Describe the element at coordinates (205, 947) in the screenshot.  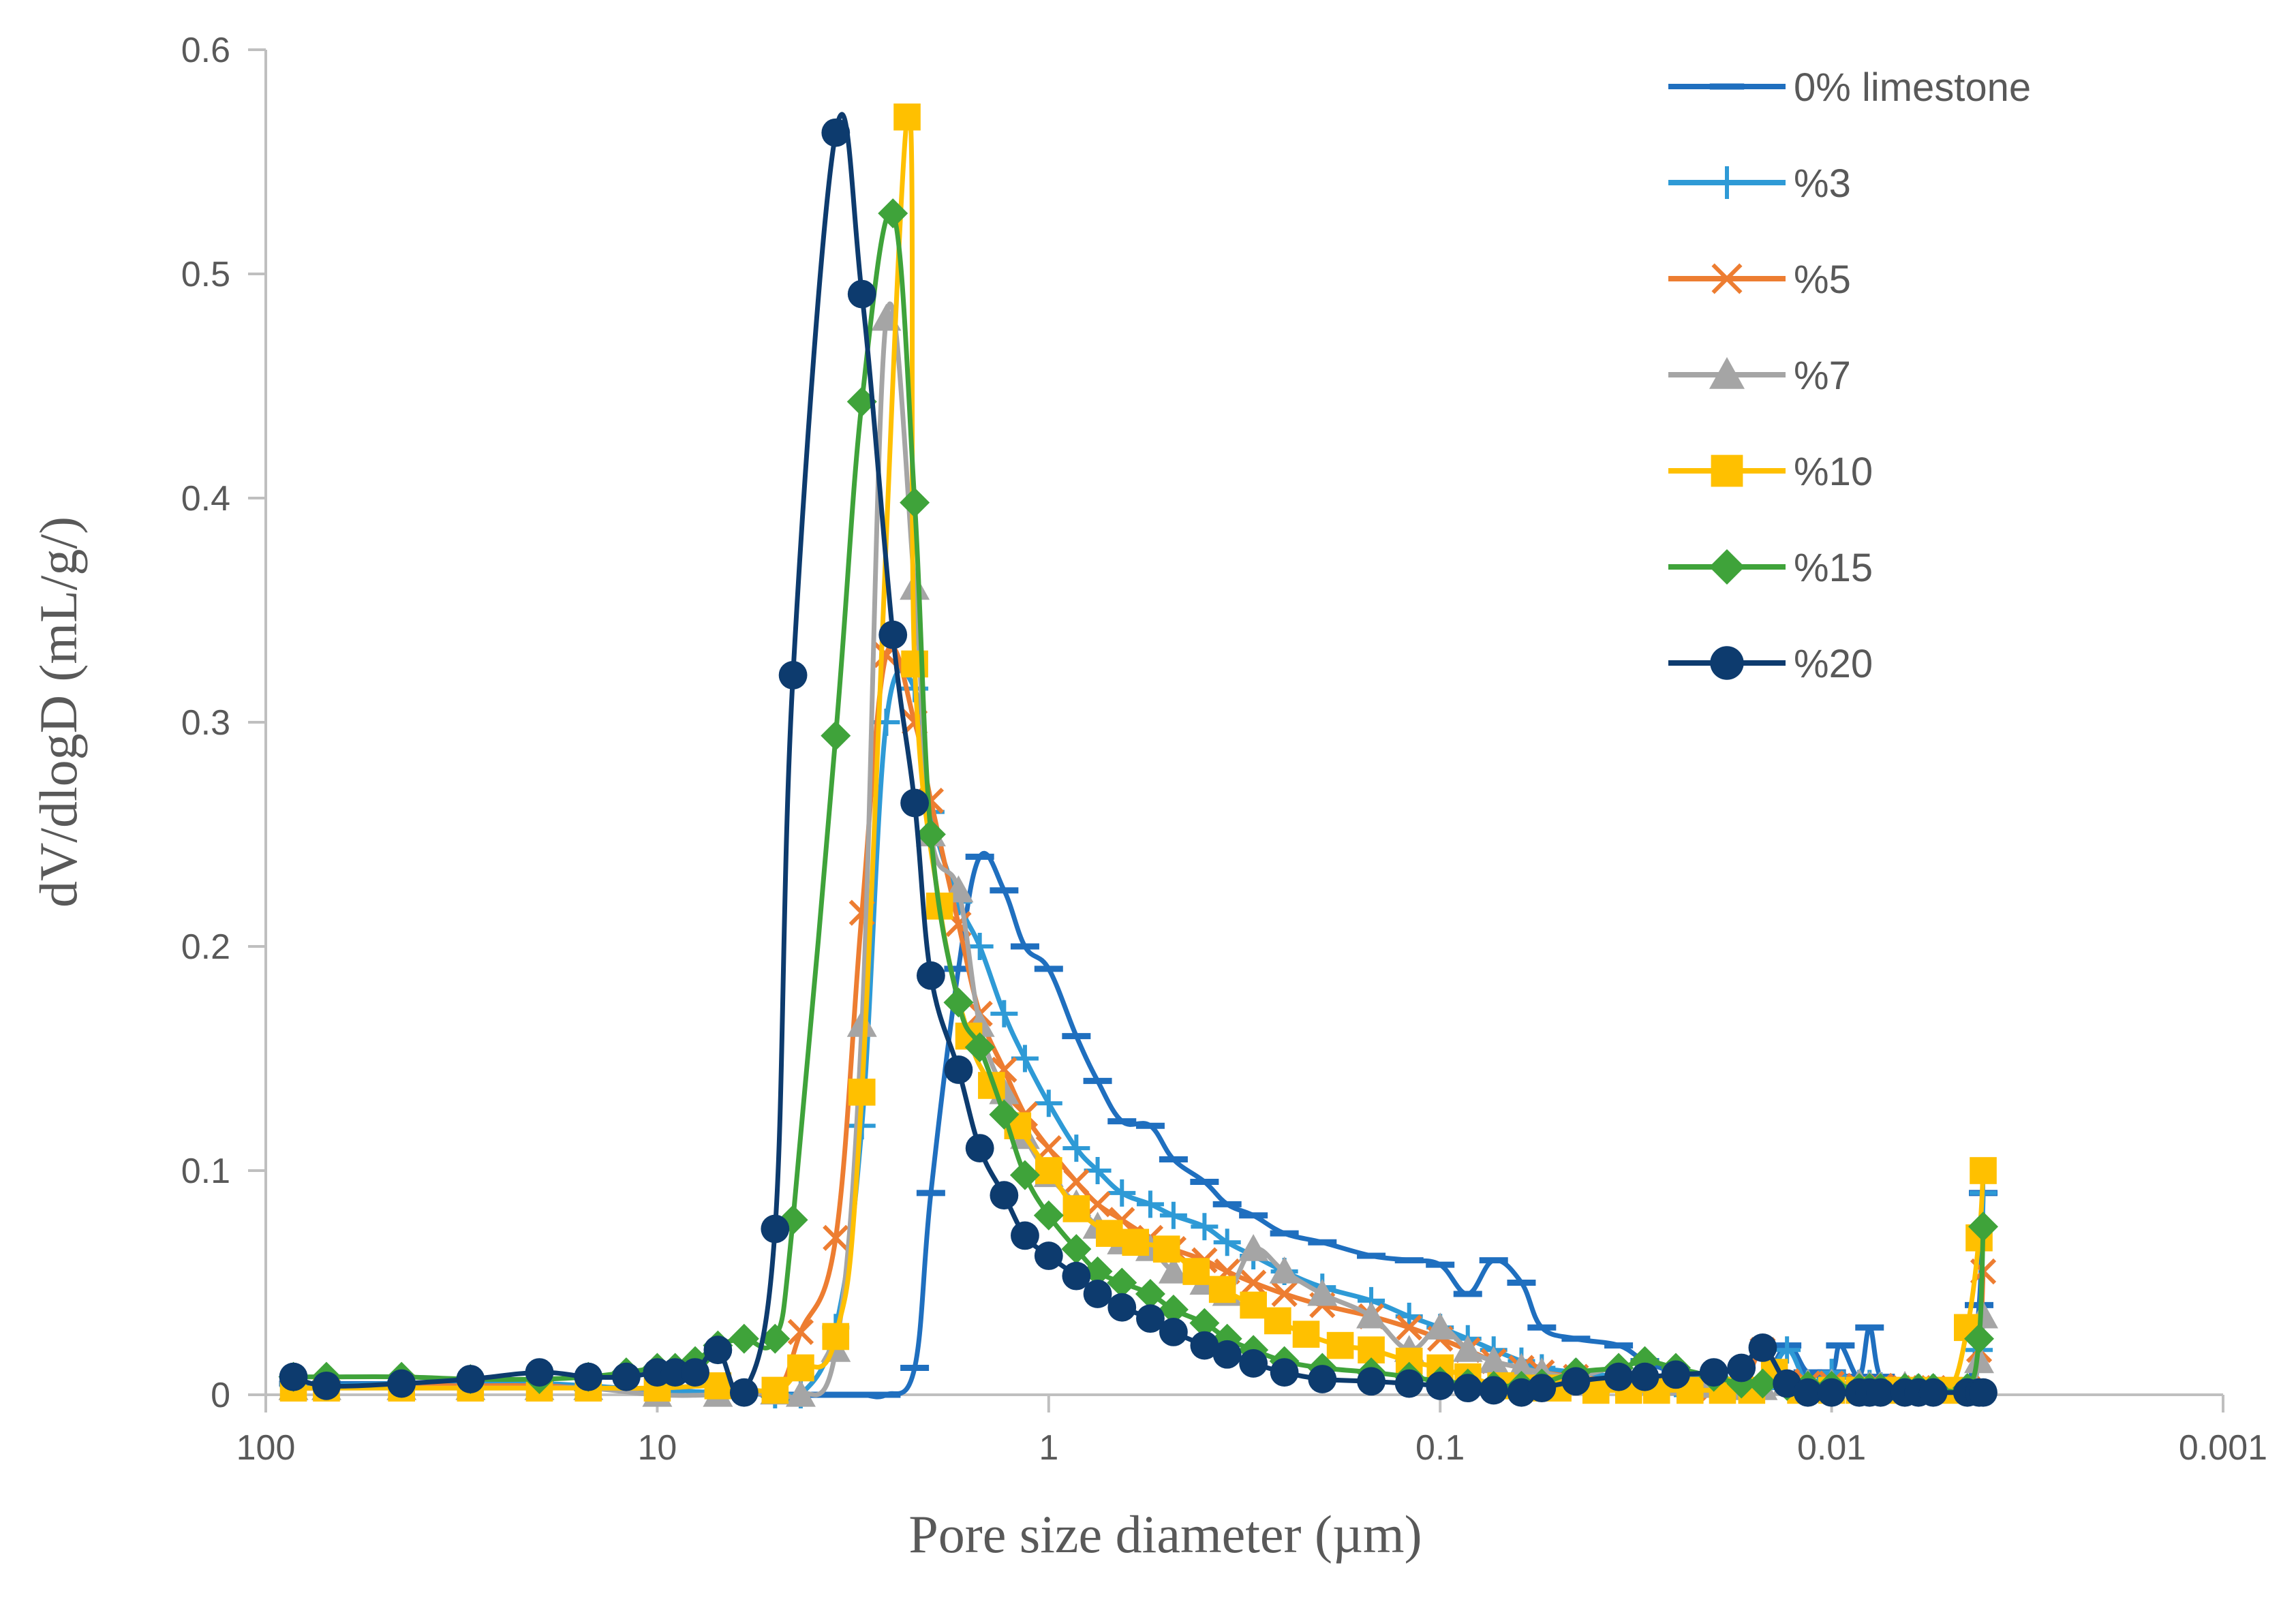
I see `y-tick-label: 0.2` at that location.